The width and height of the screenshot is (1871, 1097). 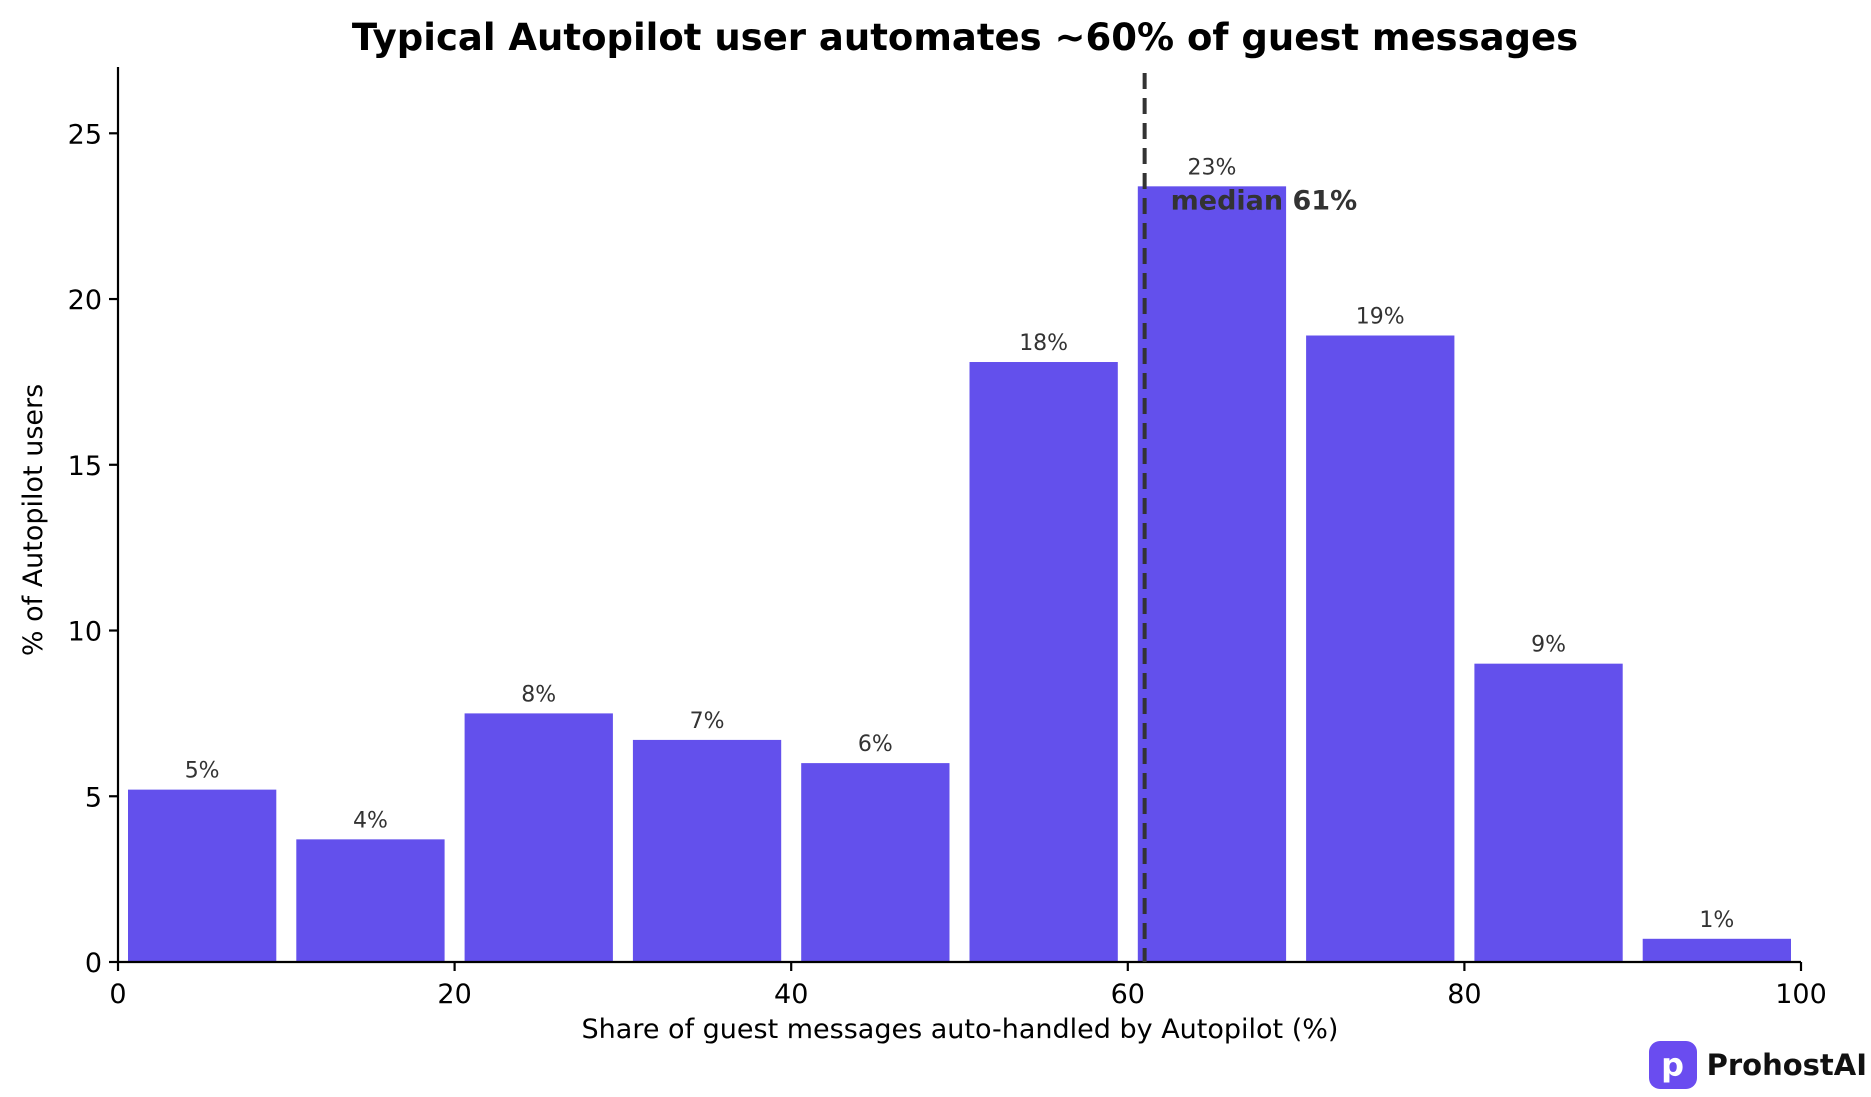 I want to click on y-tick-label-5: 5, so click(x=93, y=797).